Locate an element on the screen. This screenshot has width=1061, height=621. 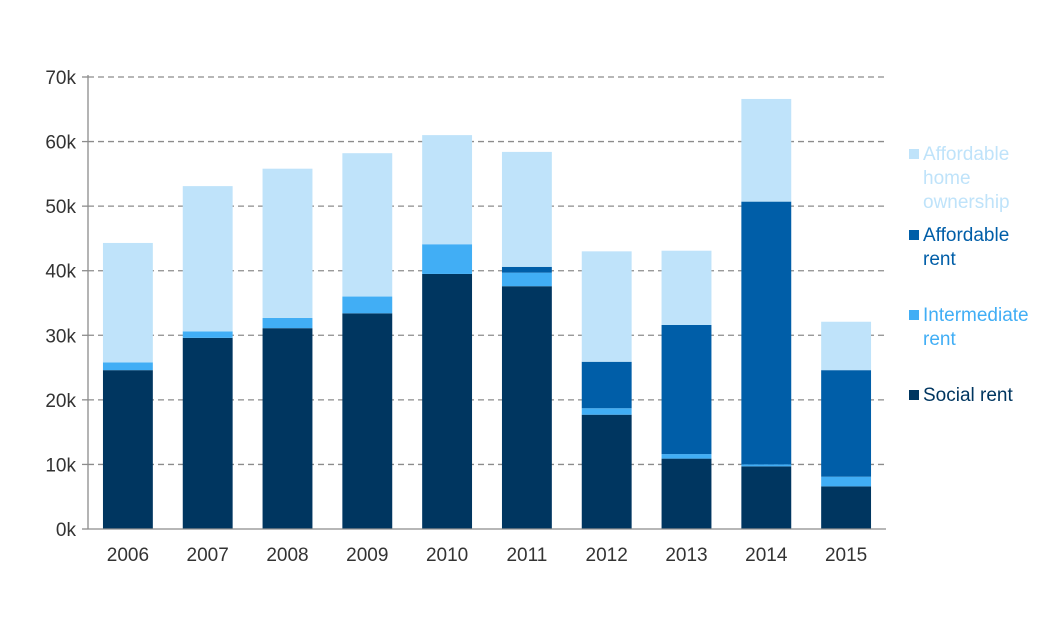
bar-2014-intermediate-rent is located at coordinates (766, 465).